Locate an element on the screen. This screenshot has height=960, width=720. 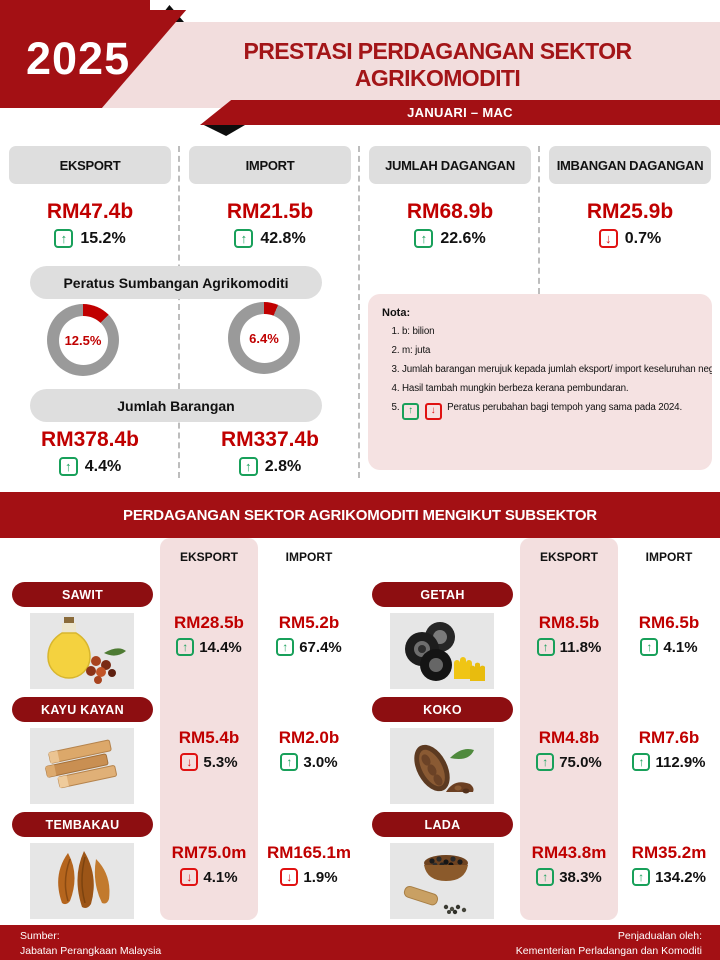
eksport-contribution-donut: 12.5% is located at coordinates (83, 340).